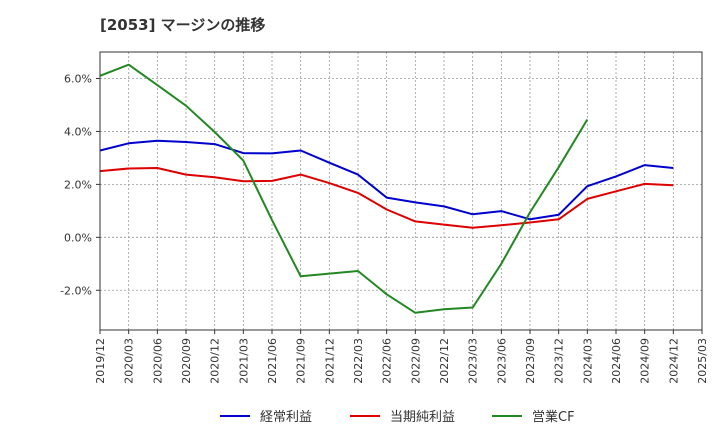  I want to click on legend-label: 経常利益, so click(286, 417).